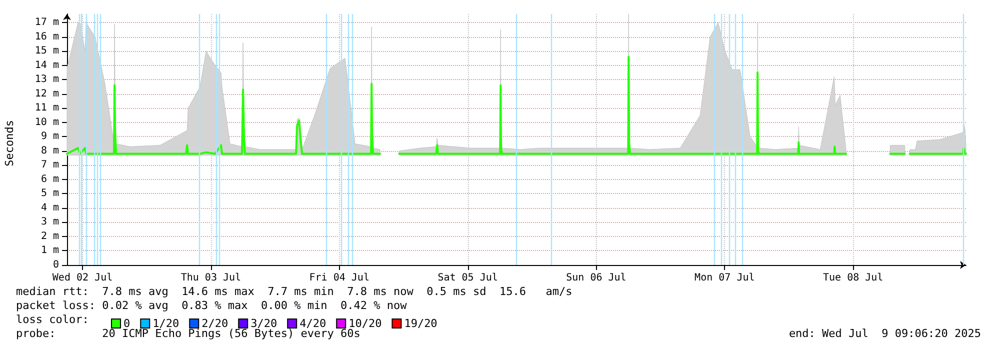 The image size is (997, 347). Describe the element at coordinates (46, 94) in the screenshot. I see `y-tick-label: 12 m` at that location.